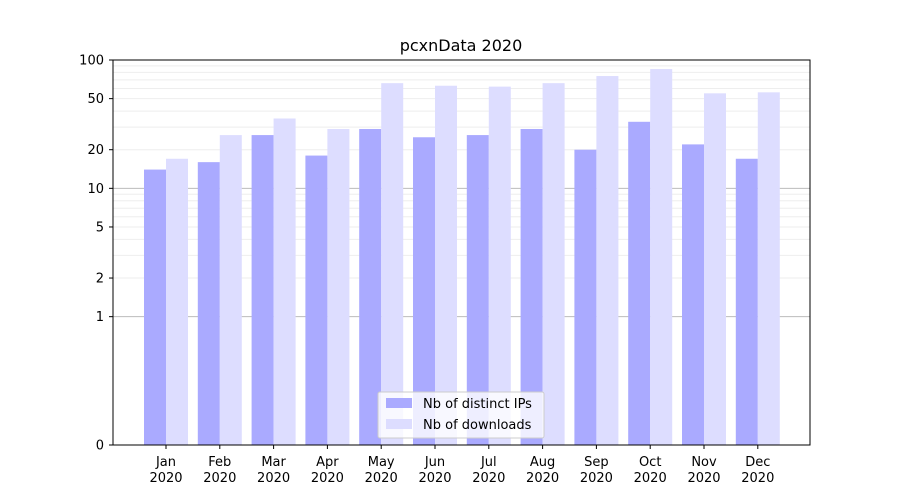 The width and height of the screenshot is (900, 500). What do you see at coordinates (100, 317) in the screenshot?
I see `y-tick-label: 1` at bounding box center [100, 317].